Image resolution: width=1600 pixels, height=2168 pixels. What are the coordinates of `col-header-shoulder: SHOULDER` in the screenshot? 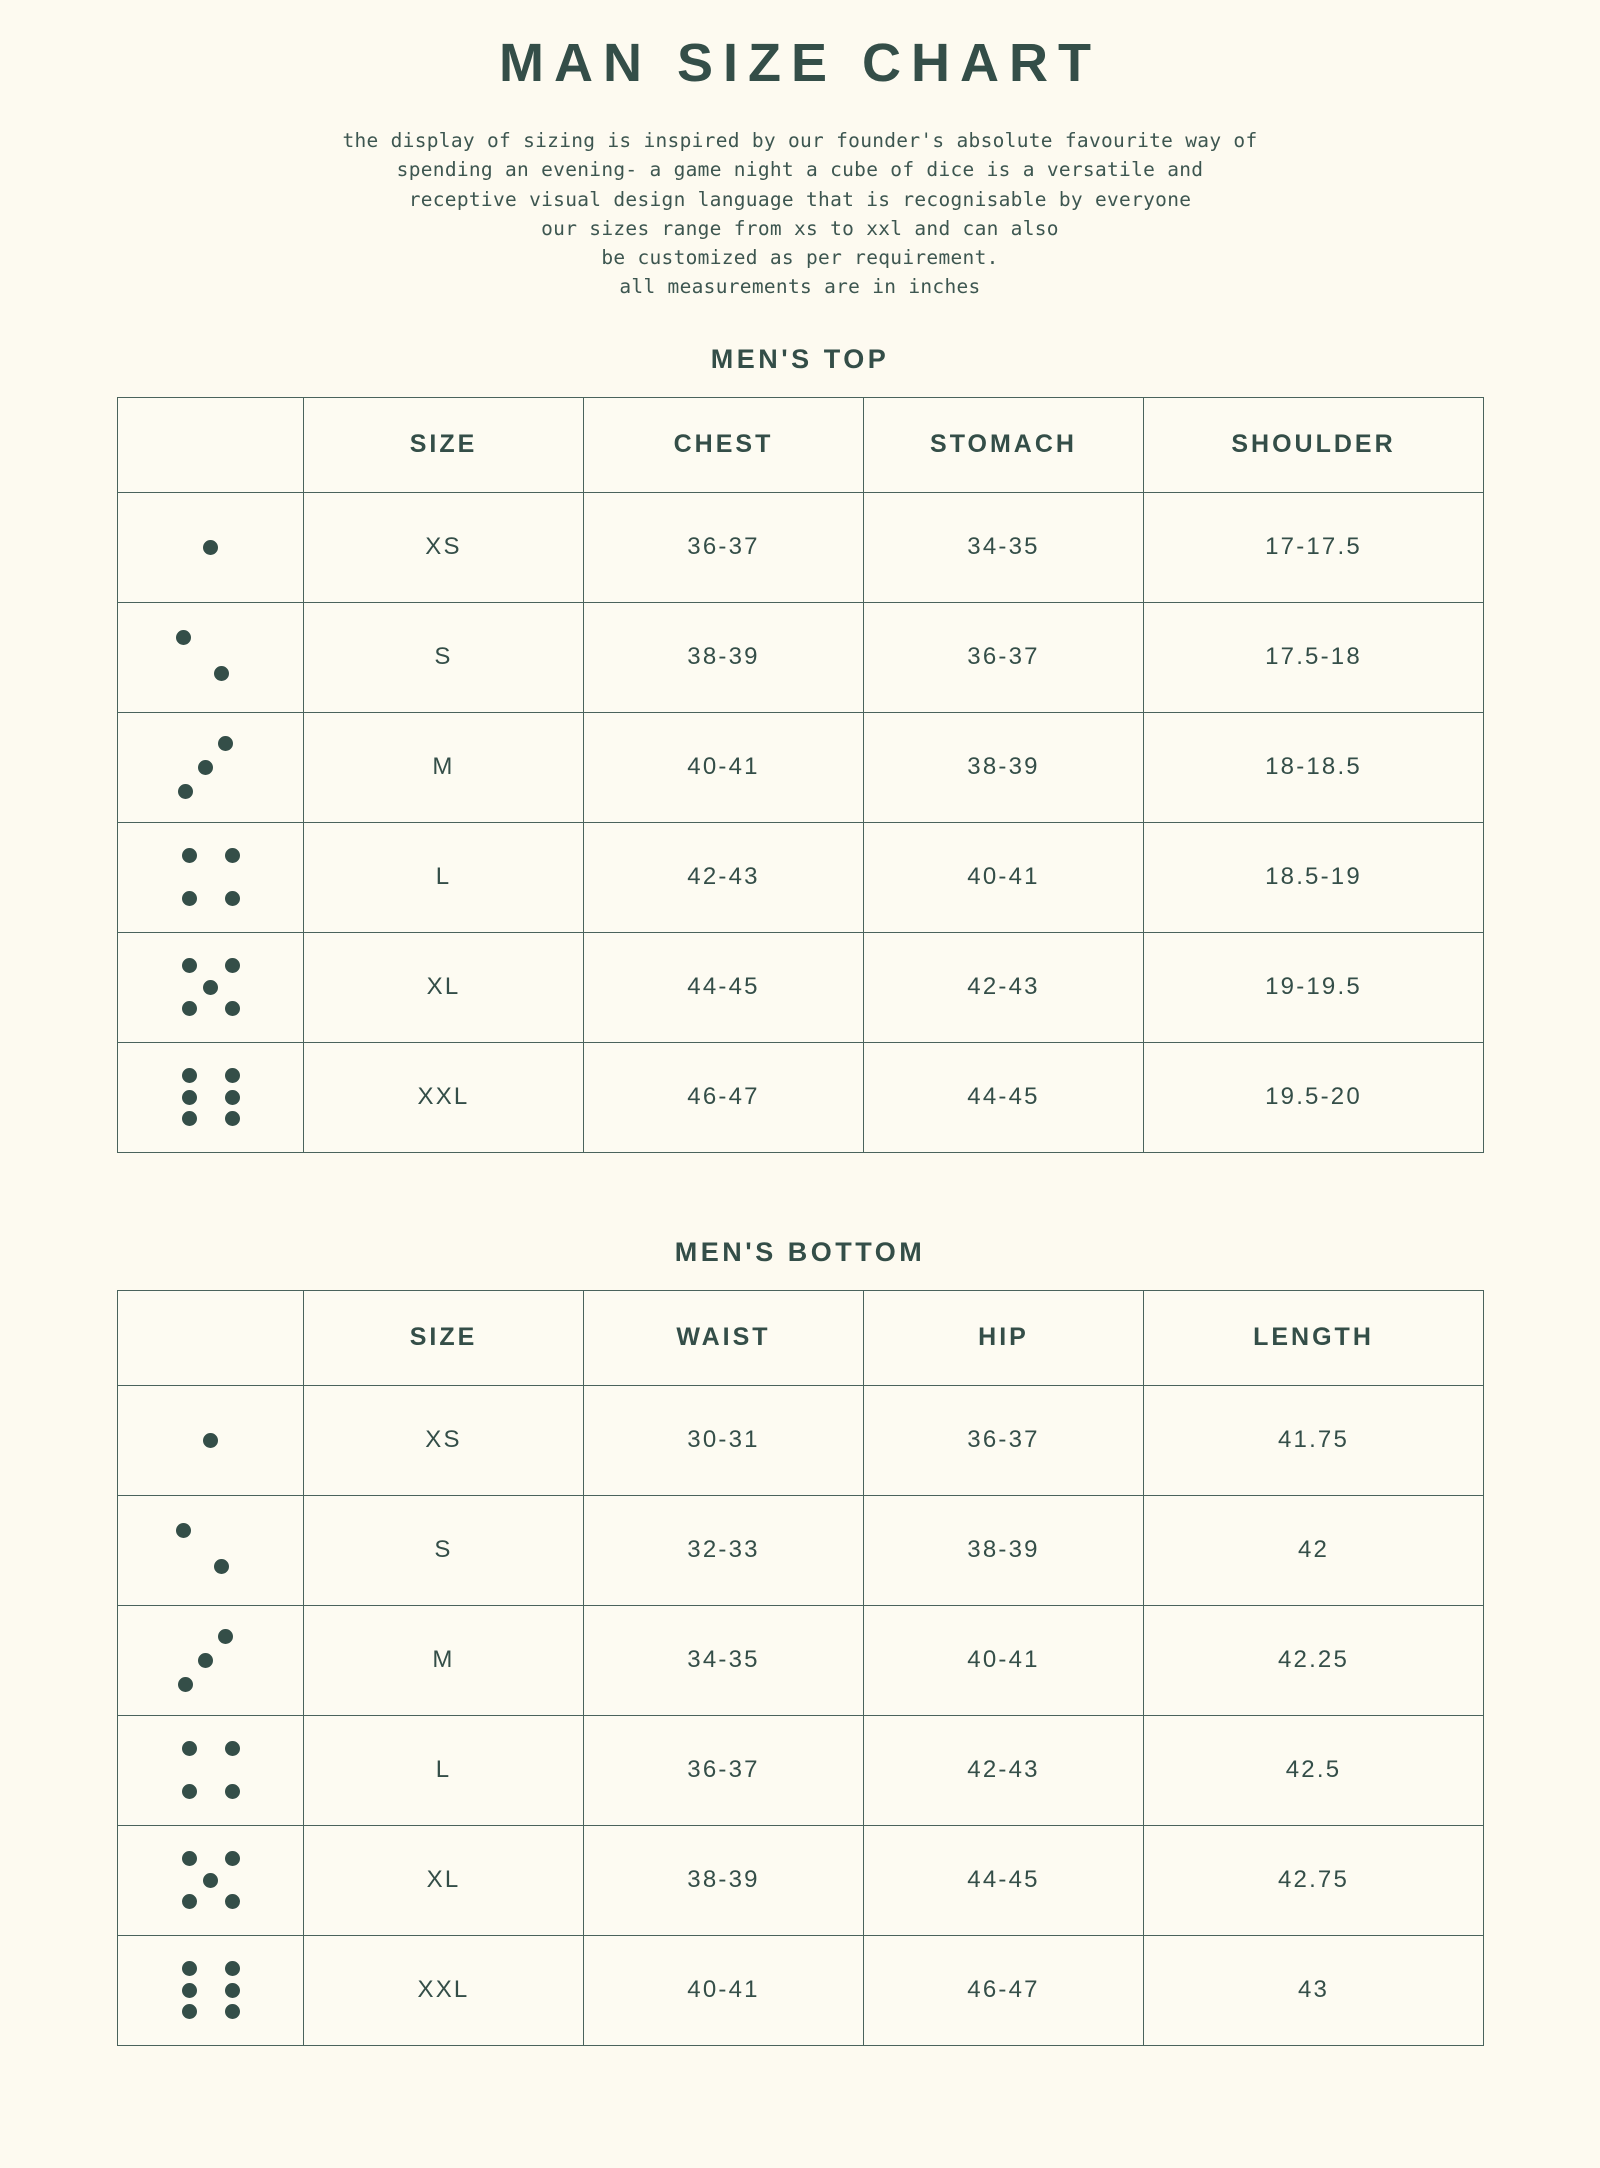 It's located at (1313, 444).